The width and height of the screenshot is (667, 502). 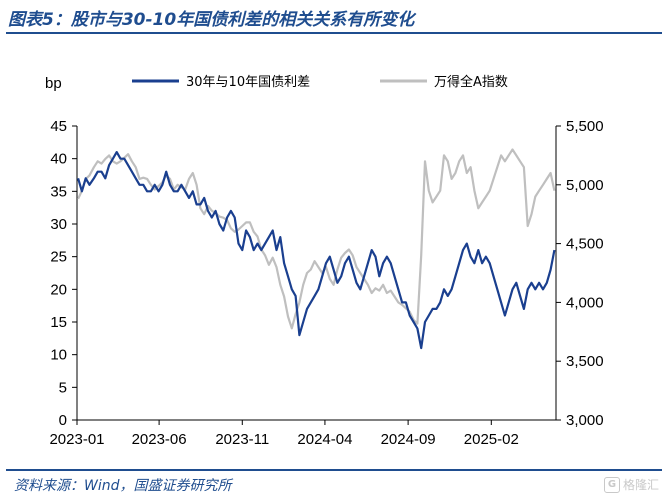 What do you see at coordinates (611, 484) in the screenshot?
I see `watermark-logo-icon: G` at bounding box center [611, 484].